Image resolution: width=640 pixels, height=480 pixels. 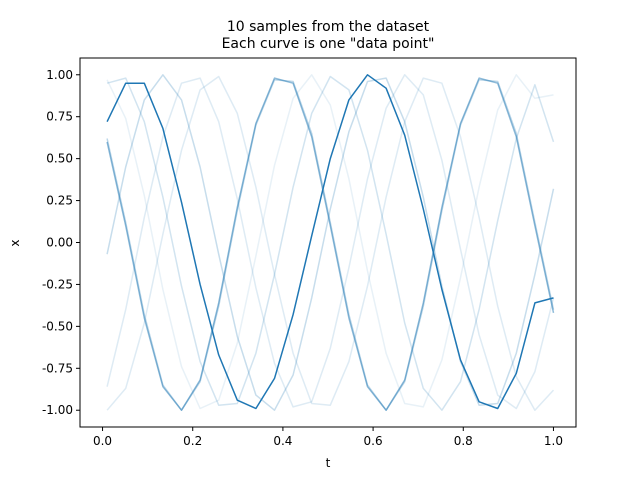 What do you see at coordinates (57, 284) in the screenshot?
I see `y-tick-label: -0.25` at bounding box center [57, 284].